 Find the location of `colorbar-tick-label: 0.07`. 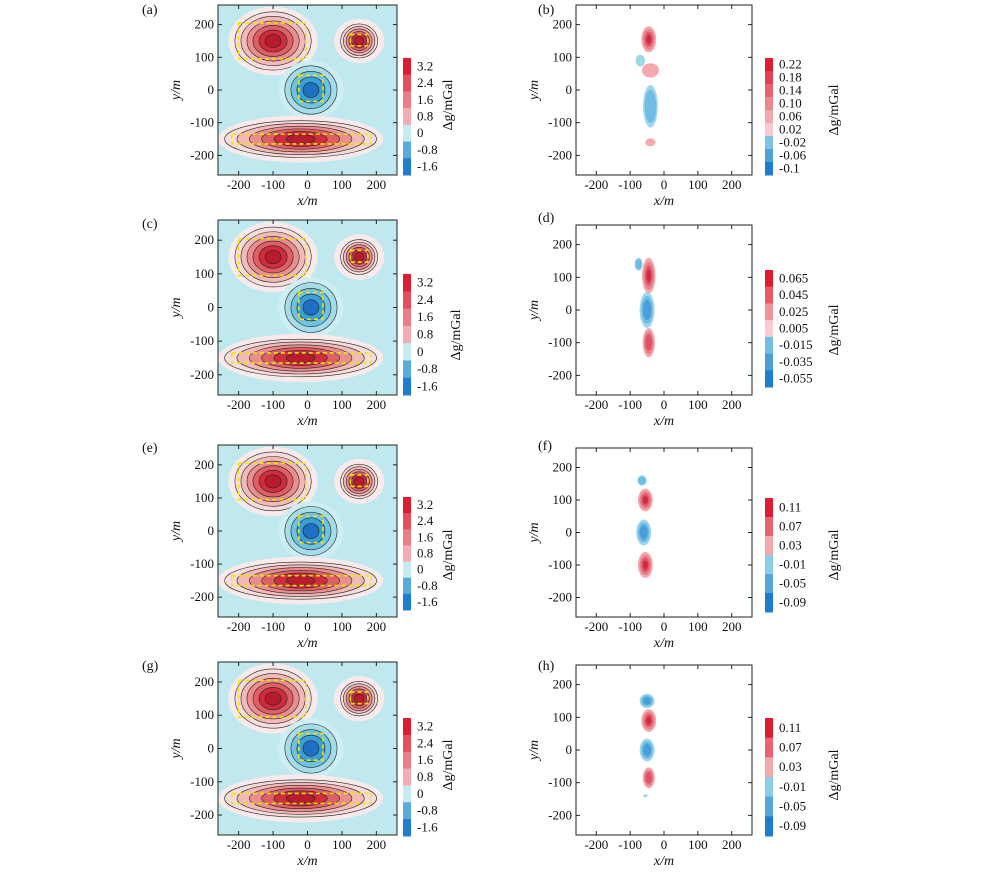

colorbar-tick-label: 0.07 is located at coordinates (790, 747).